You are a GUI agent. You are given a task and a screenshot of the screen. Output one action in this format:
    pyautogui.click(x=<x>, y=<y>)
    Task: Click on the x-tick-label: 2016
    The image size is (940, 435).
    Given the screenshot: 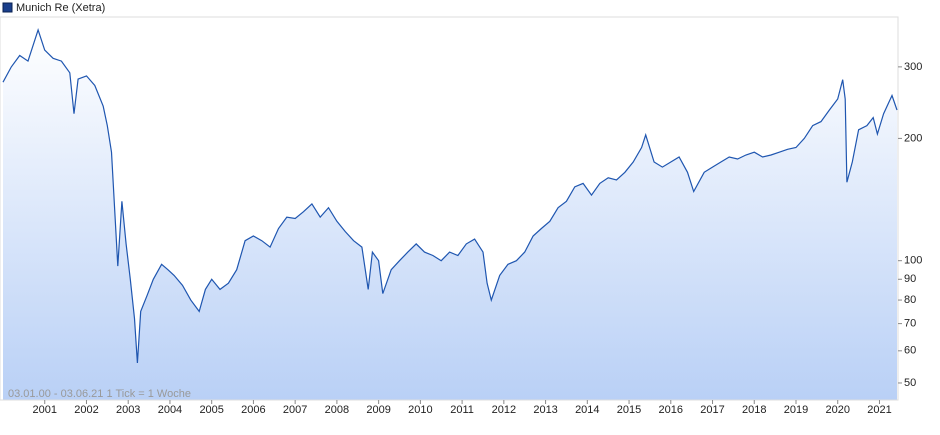 What is the action you would take?
    pyautogui.click(x=671, y=410)
    